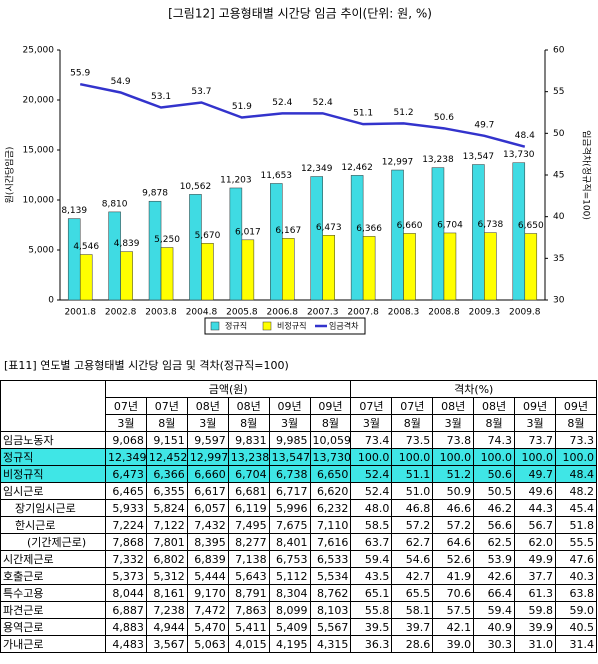  What do you see at coordinates (289, 474) in the screenshot?
I see `cell: 6,738` at bounding box center [289, 474].